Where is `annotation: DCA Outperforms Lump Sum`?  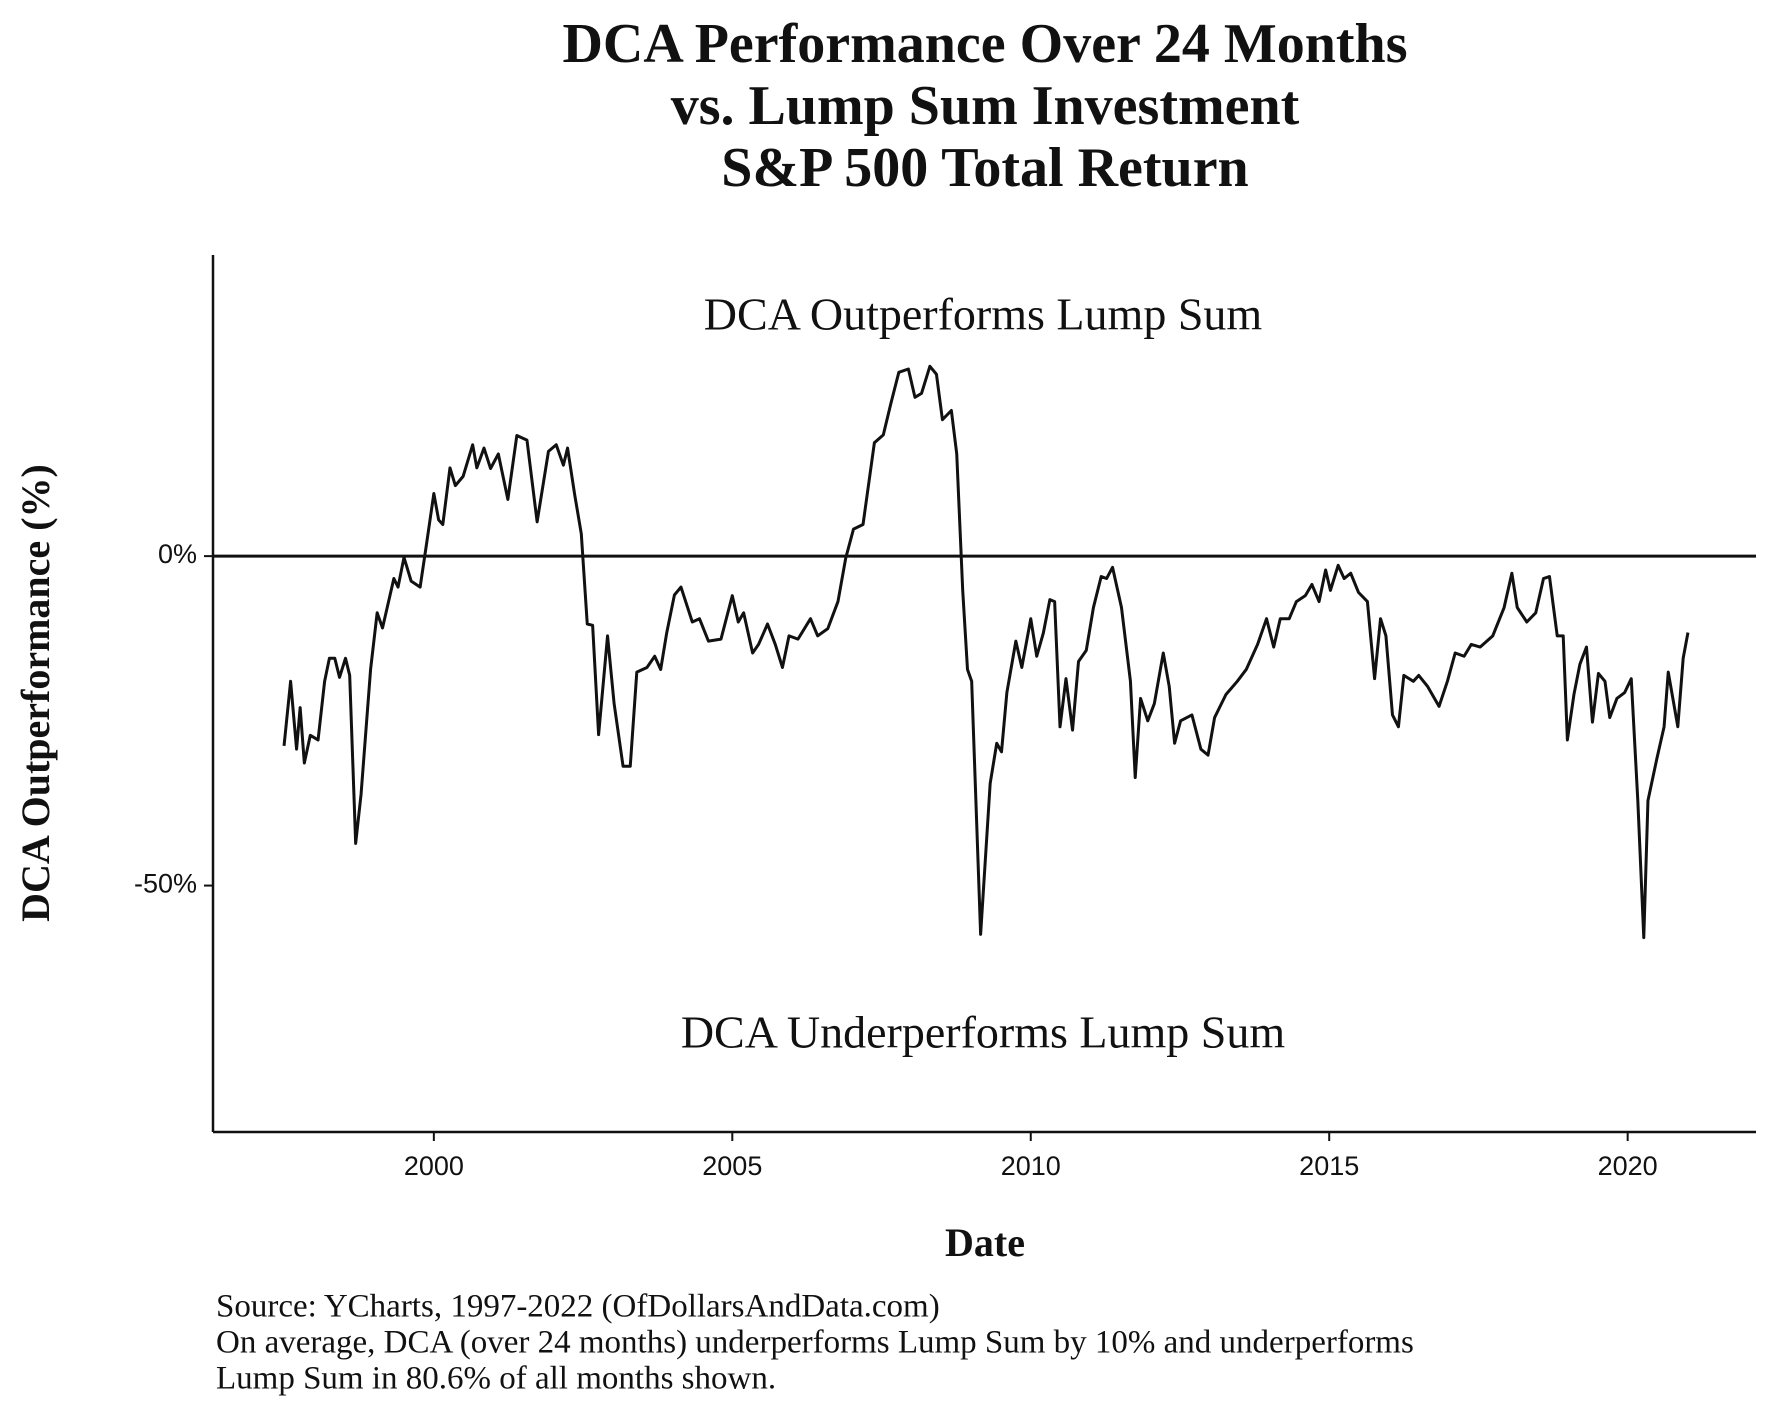 annotation: DCA Outperforms Lump Sum is located at coordinates (983, 313).